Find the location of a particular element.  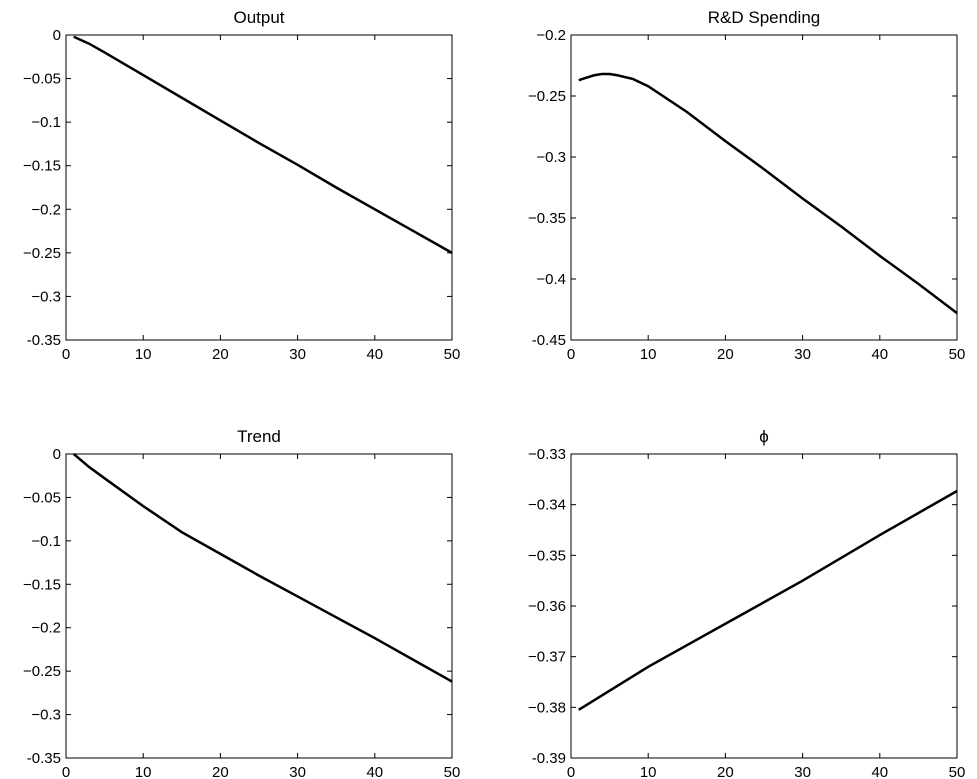

subplot-title: ϕ is located at coordinates (764, 436).